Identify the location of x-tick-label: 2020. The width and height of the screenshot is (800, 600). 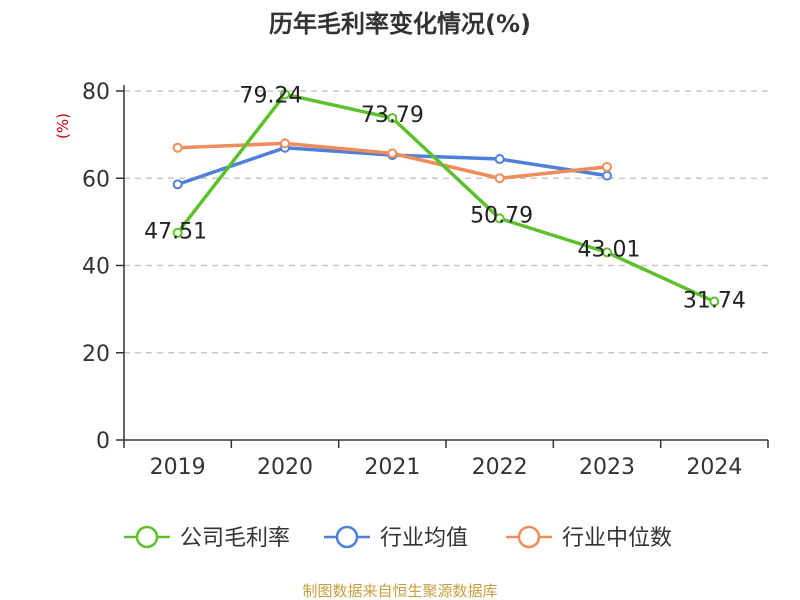
(285, 467).